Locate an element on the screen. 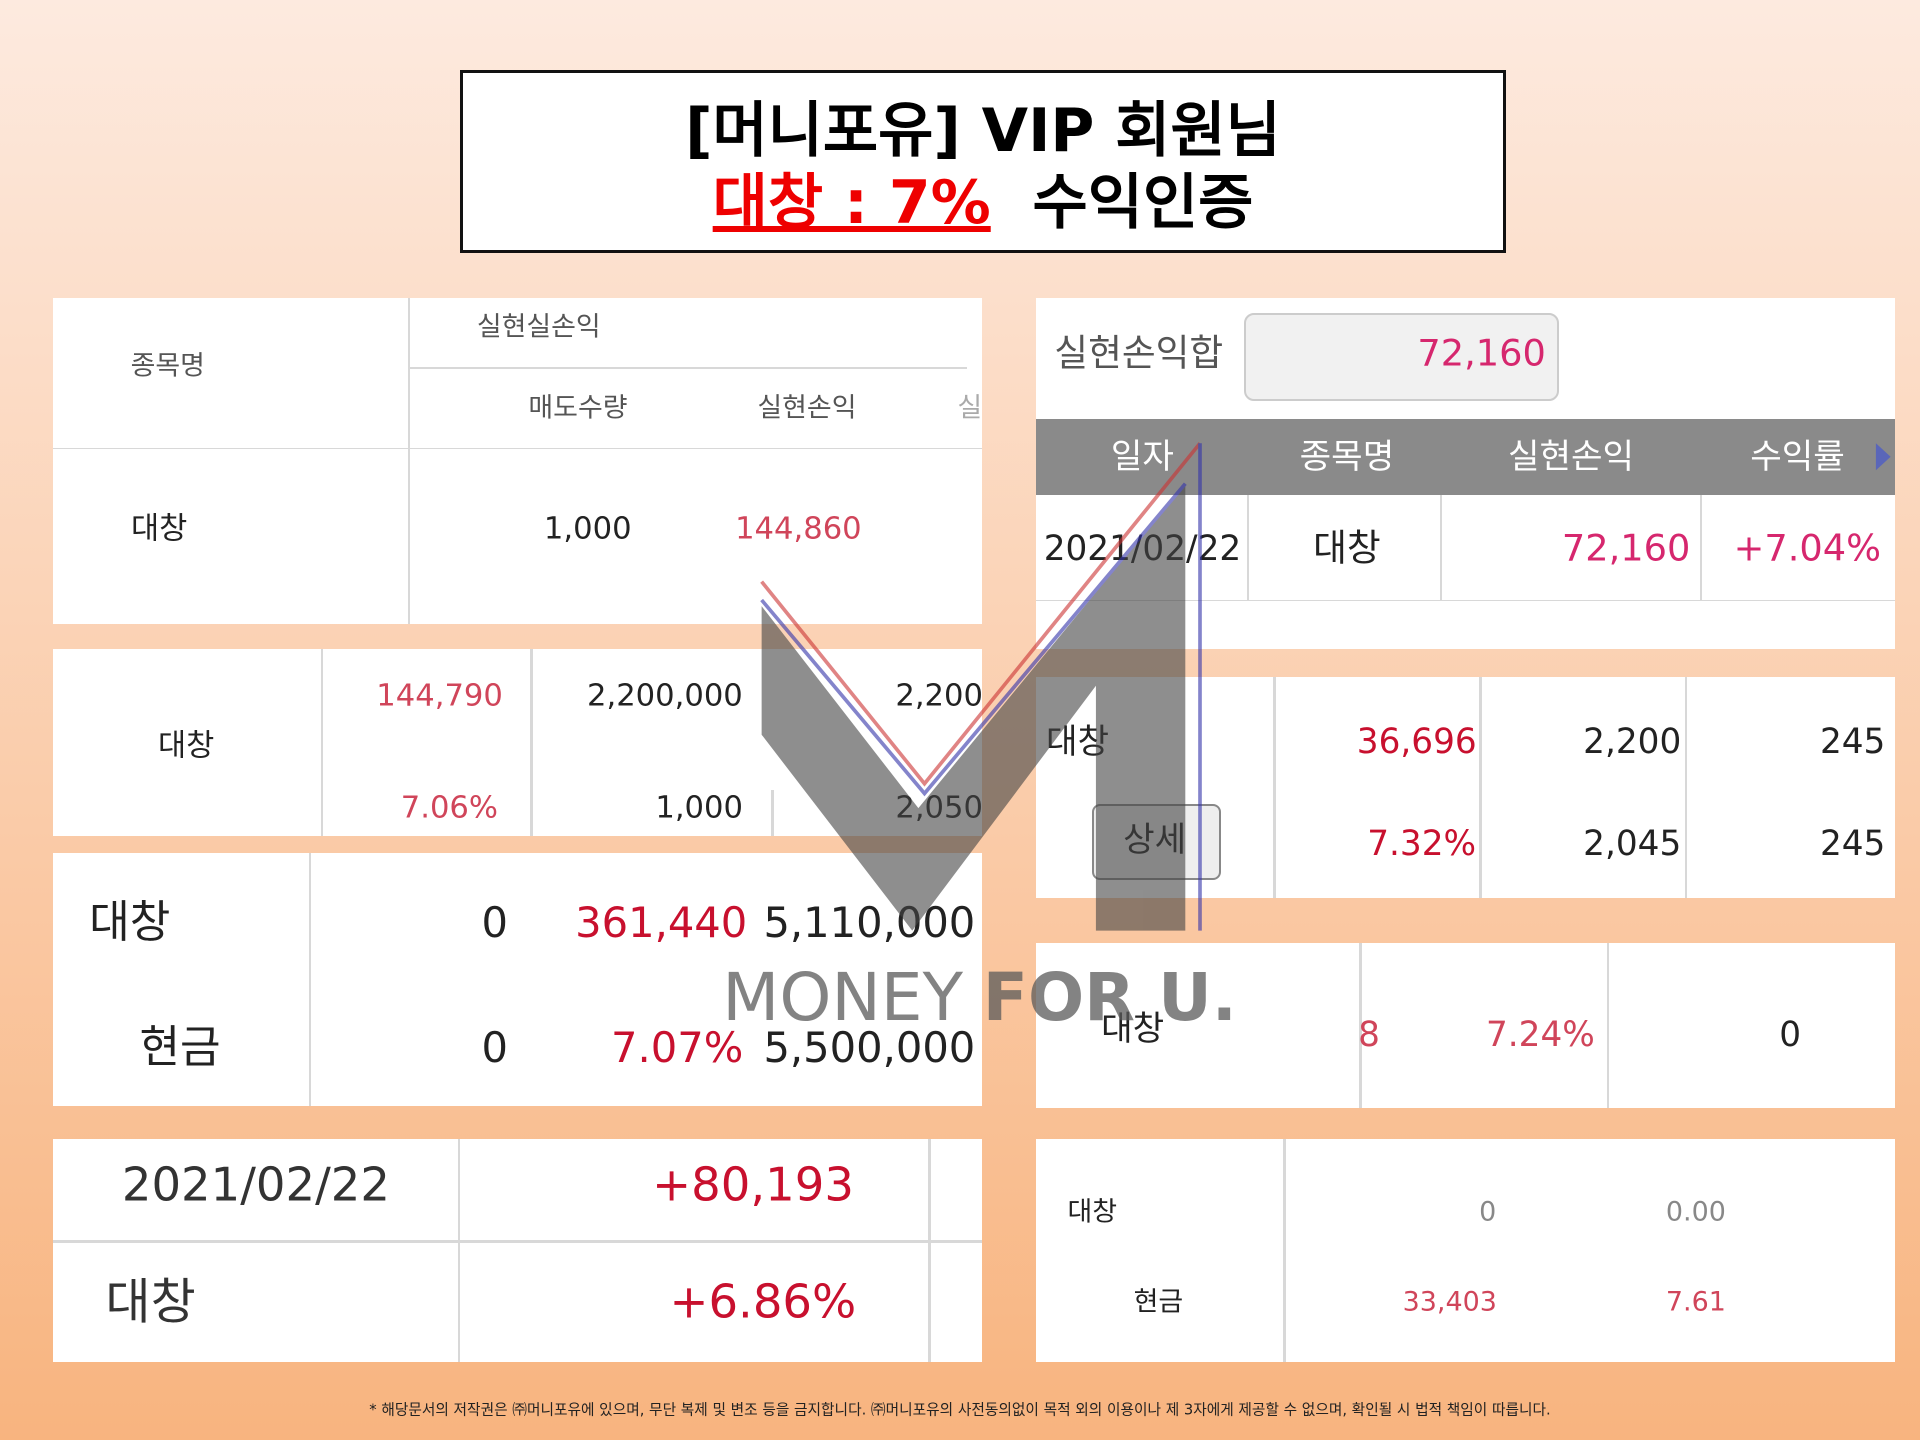  watermark-text: MONEY FOR U. is located at coordinates (979, 997).